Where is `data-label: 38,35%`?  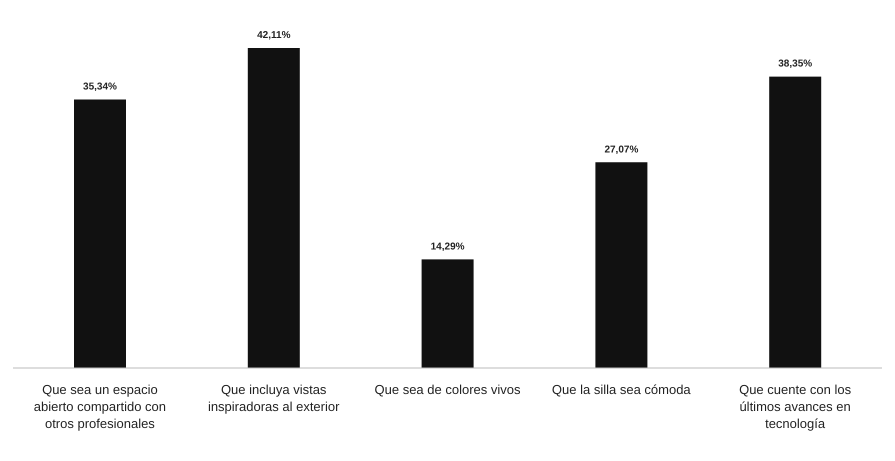
data-label: 38,35% is located at coordinates (795, 64).